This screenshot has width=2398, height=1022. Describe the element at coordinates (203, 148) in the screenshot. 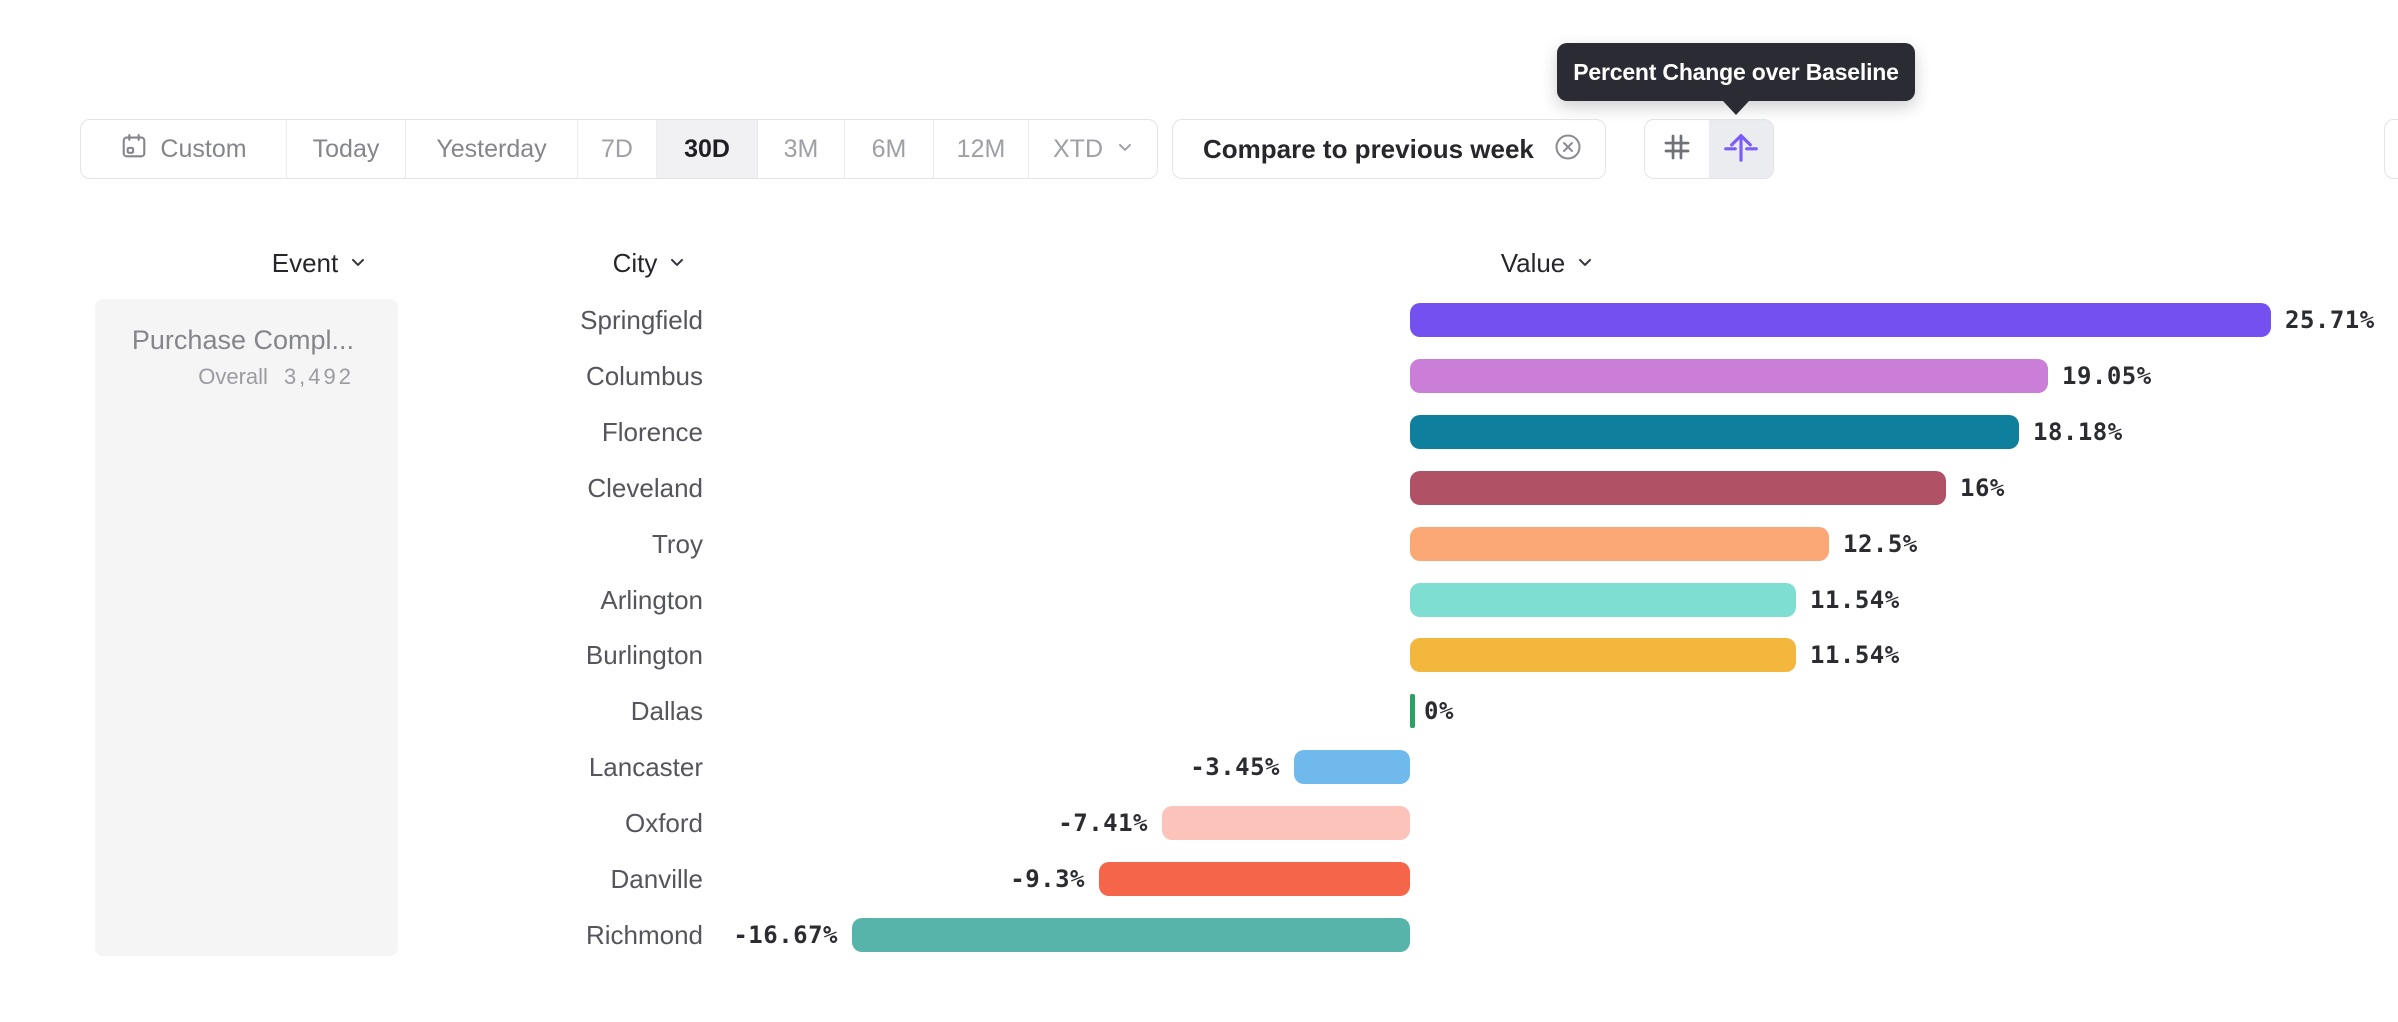

I see `range-button-label: Custom` at that location.